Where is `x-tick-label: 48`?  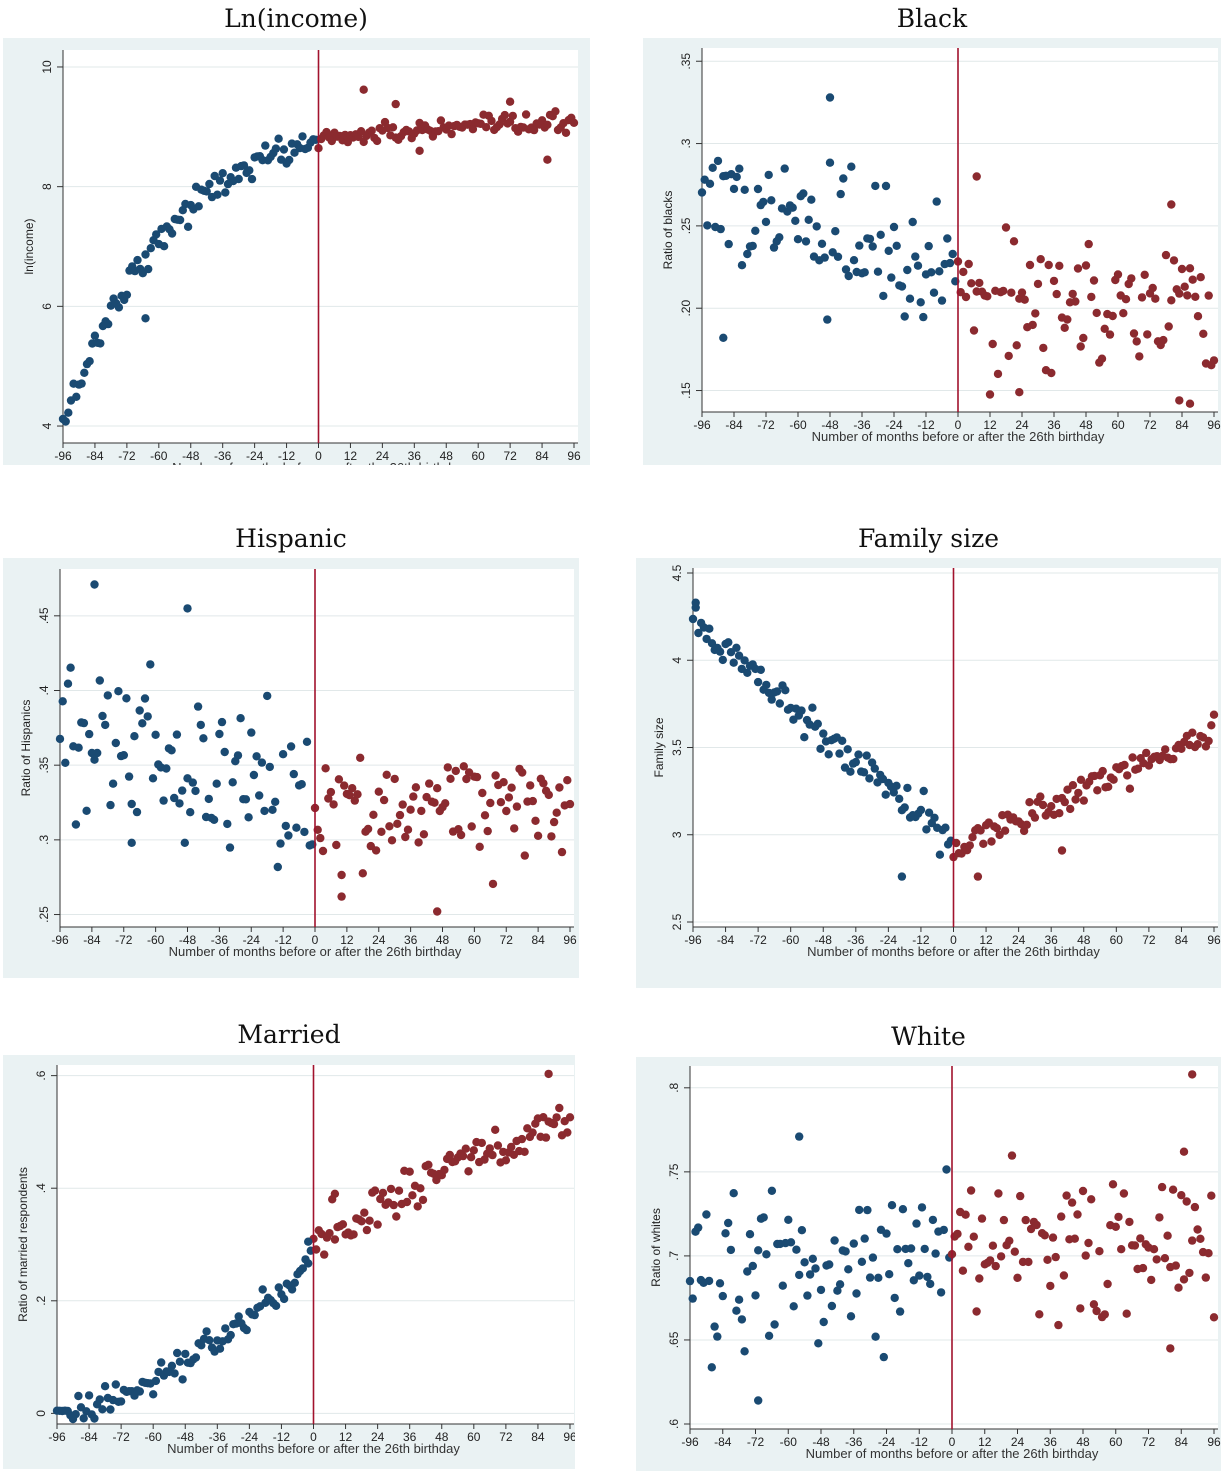 x-tick-label: 48 is located at coordinates (1084, 940).